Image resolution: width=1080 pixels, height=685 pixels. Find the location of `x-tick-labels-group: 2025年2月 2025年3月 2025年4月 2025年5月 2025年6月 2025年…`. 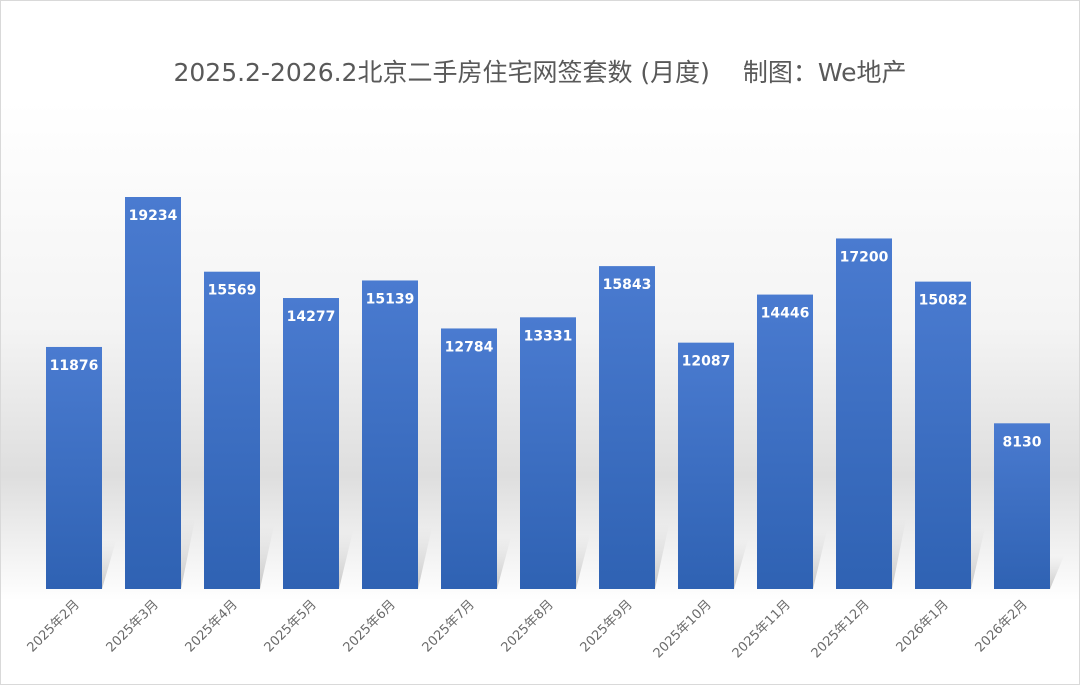

x-tick-labels-group: 2025年2月 2025年3月 2025年4月 2025年5月 2025年6月 2025年… is located at coordinates (528, 629).